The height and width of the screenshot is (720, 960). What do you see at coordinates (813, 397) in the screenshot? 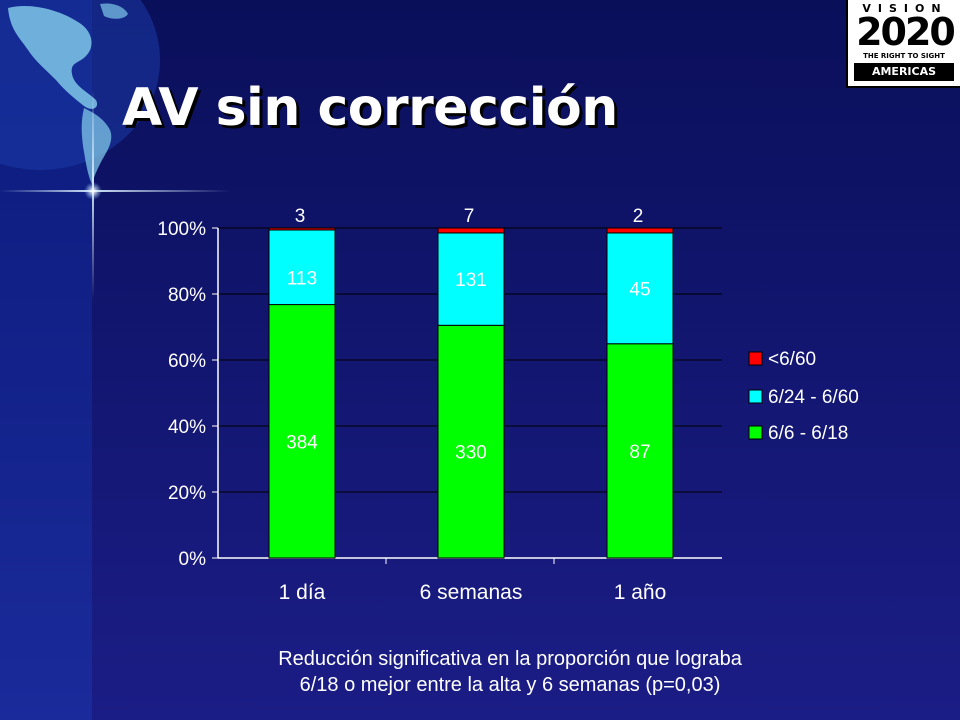
I see `legend-label: 6/24 - 6/60` at bounding box center [813, 397].